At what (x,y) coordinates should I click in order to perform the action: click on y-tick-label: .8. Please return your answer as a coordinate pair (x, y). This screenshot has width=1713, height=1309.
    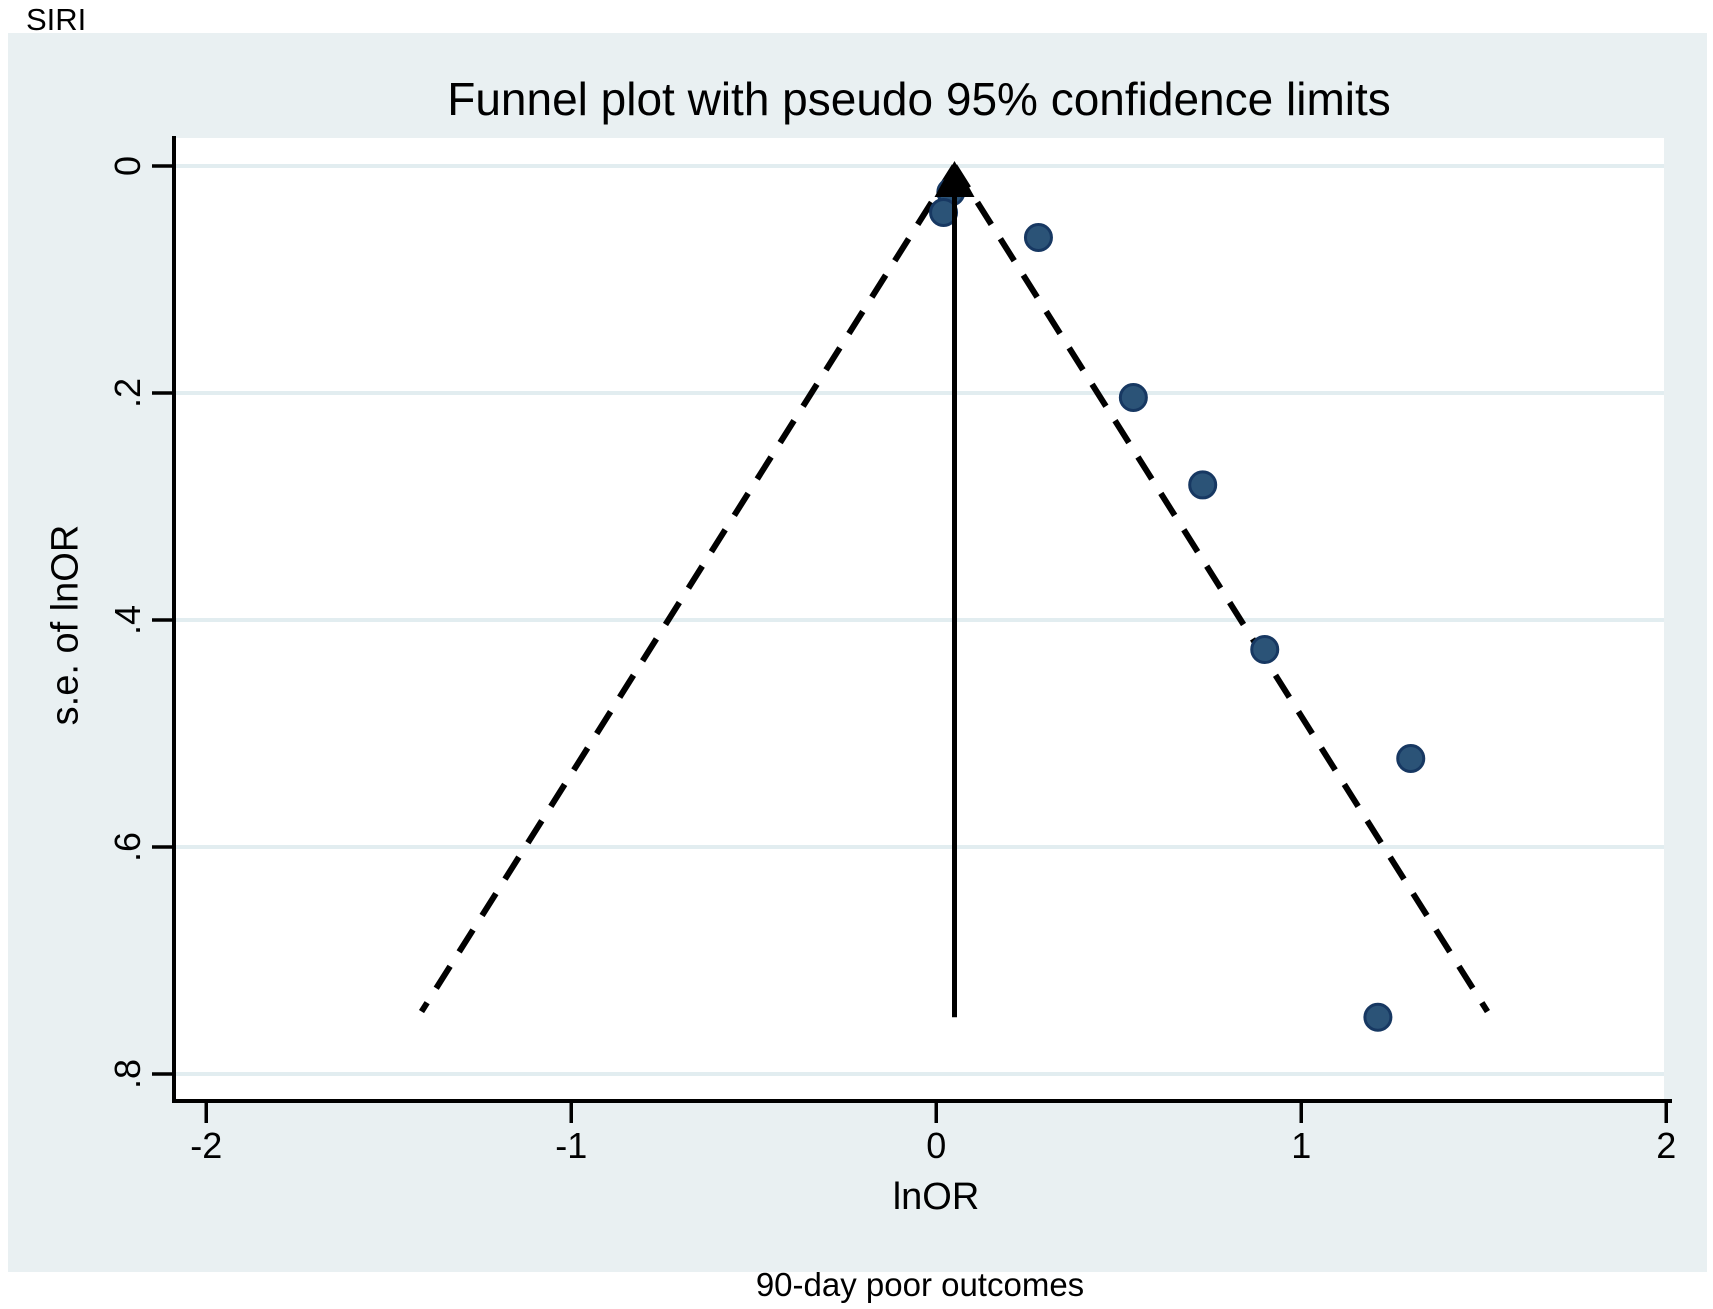
    Looking at the image, I should click on (127, 1074).